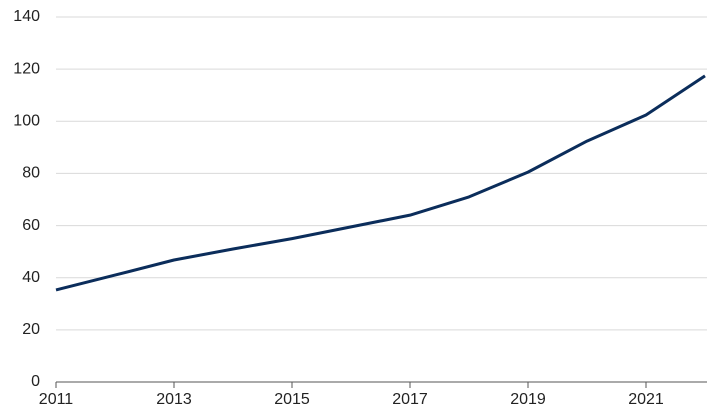 This screenshot has width=718, height=417. What do you see at coordinates (35, 381) in the screenshot?
I see `y-tick-label: 0` at bounding box center [35, 381].